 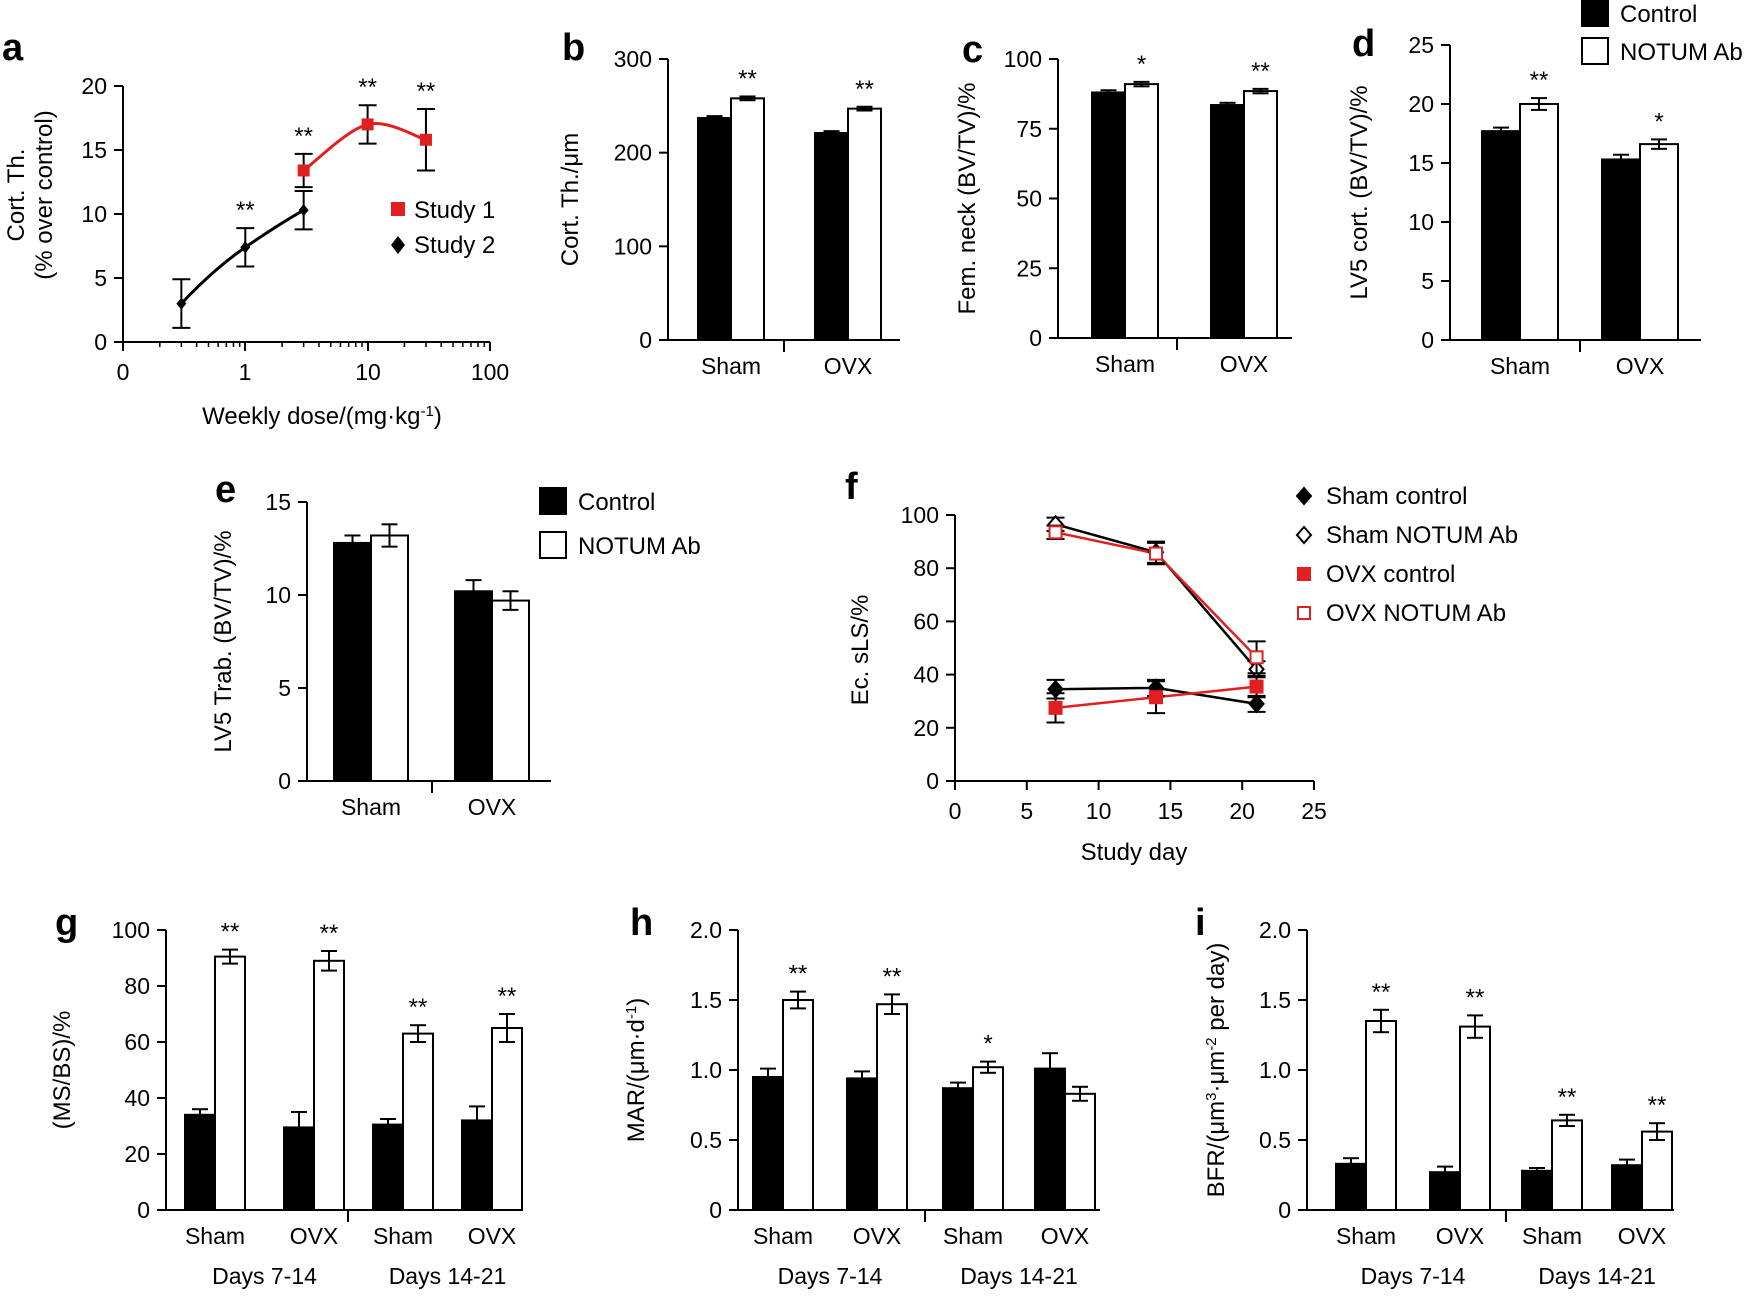 What do you see at coordinates (1200, 923) in the screenshot?
I see `panel-label-i: i` at bounding box center [1200, 923].